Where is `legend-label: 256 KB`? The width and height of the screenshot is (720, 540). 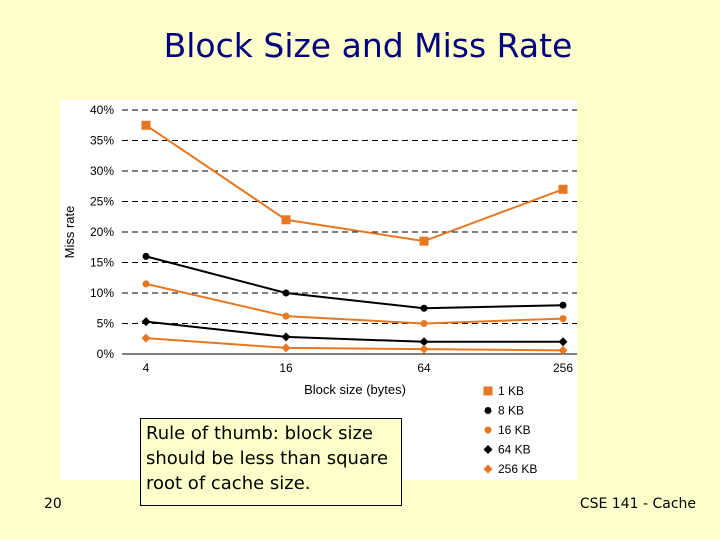
legend-label: 256 KB is located at coordinates (517, 469).